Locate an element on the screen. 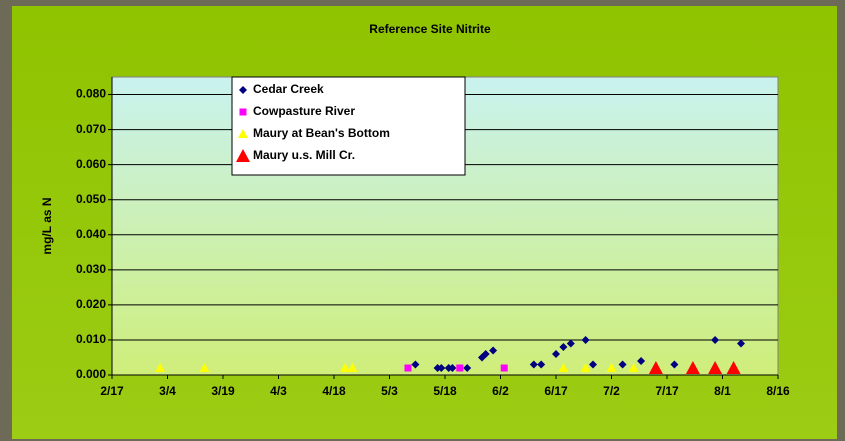 Image resolution: width=845 pixels, height=441 pixels. x-tick-label: 4/3 is located at coordinates (278, 391).